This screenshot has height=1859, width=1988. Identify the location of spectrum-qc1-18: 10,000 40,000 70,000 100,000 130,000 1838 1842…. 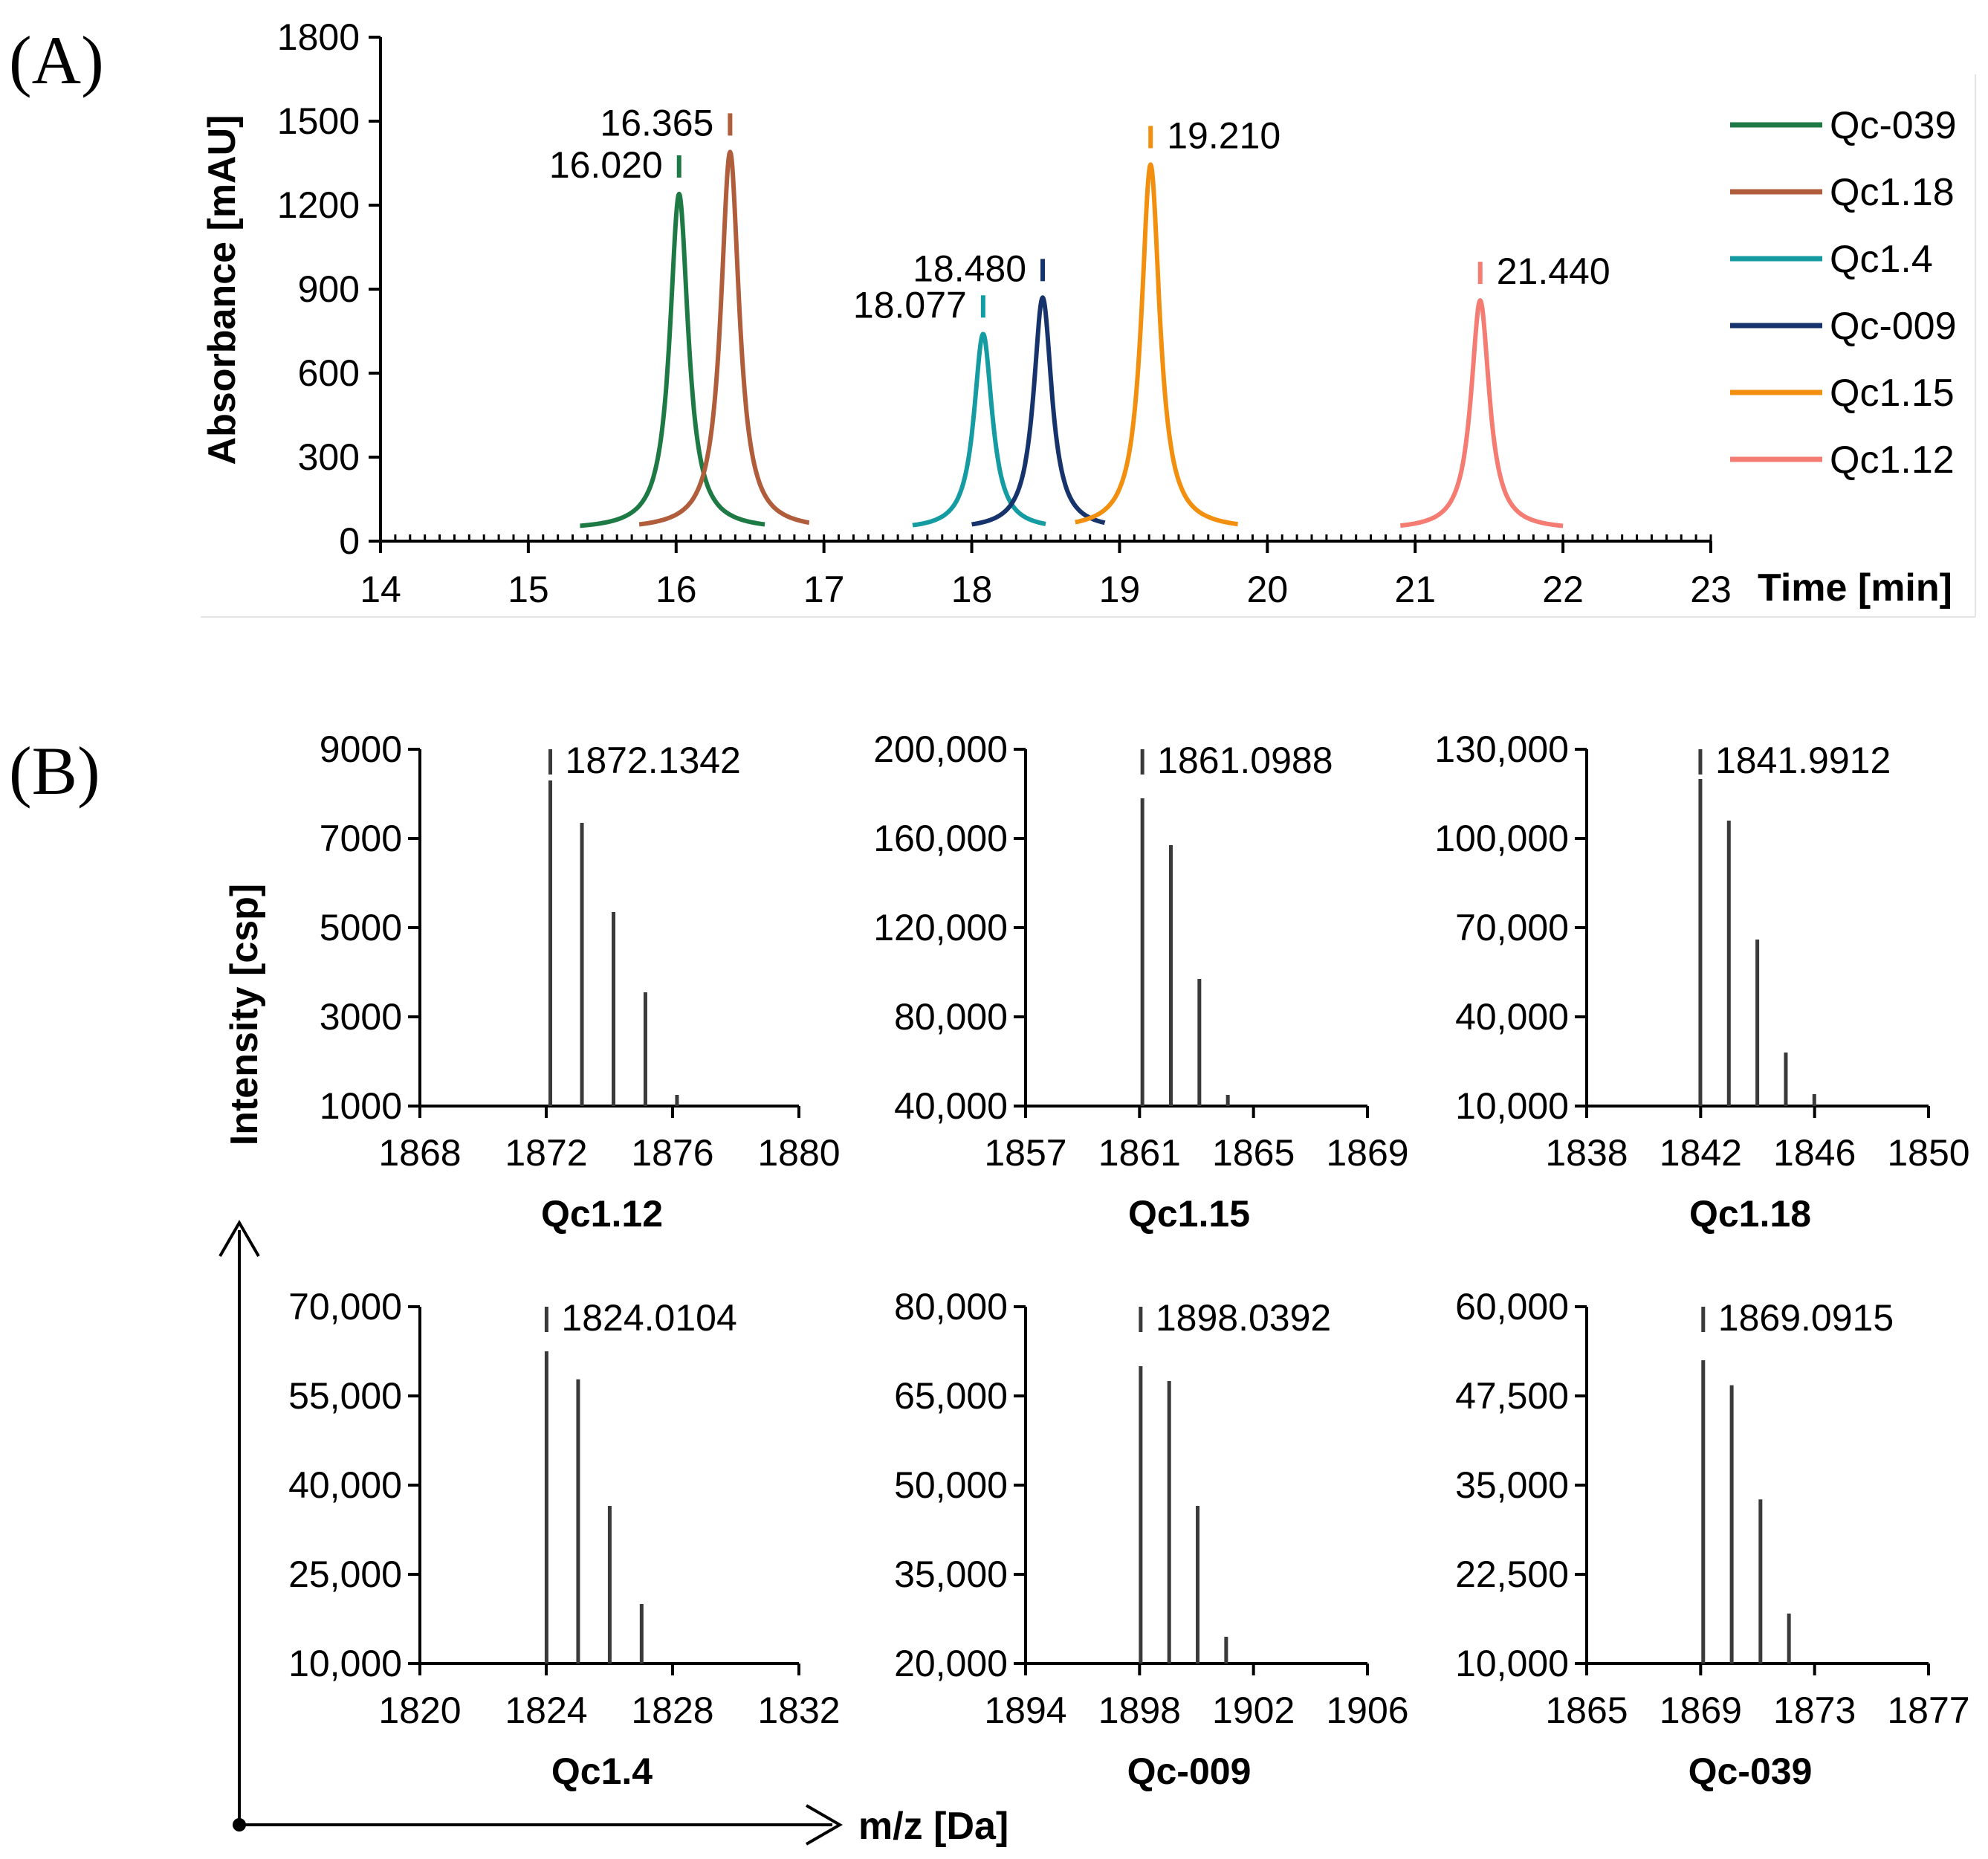
(1701, 981).